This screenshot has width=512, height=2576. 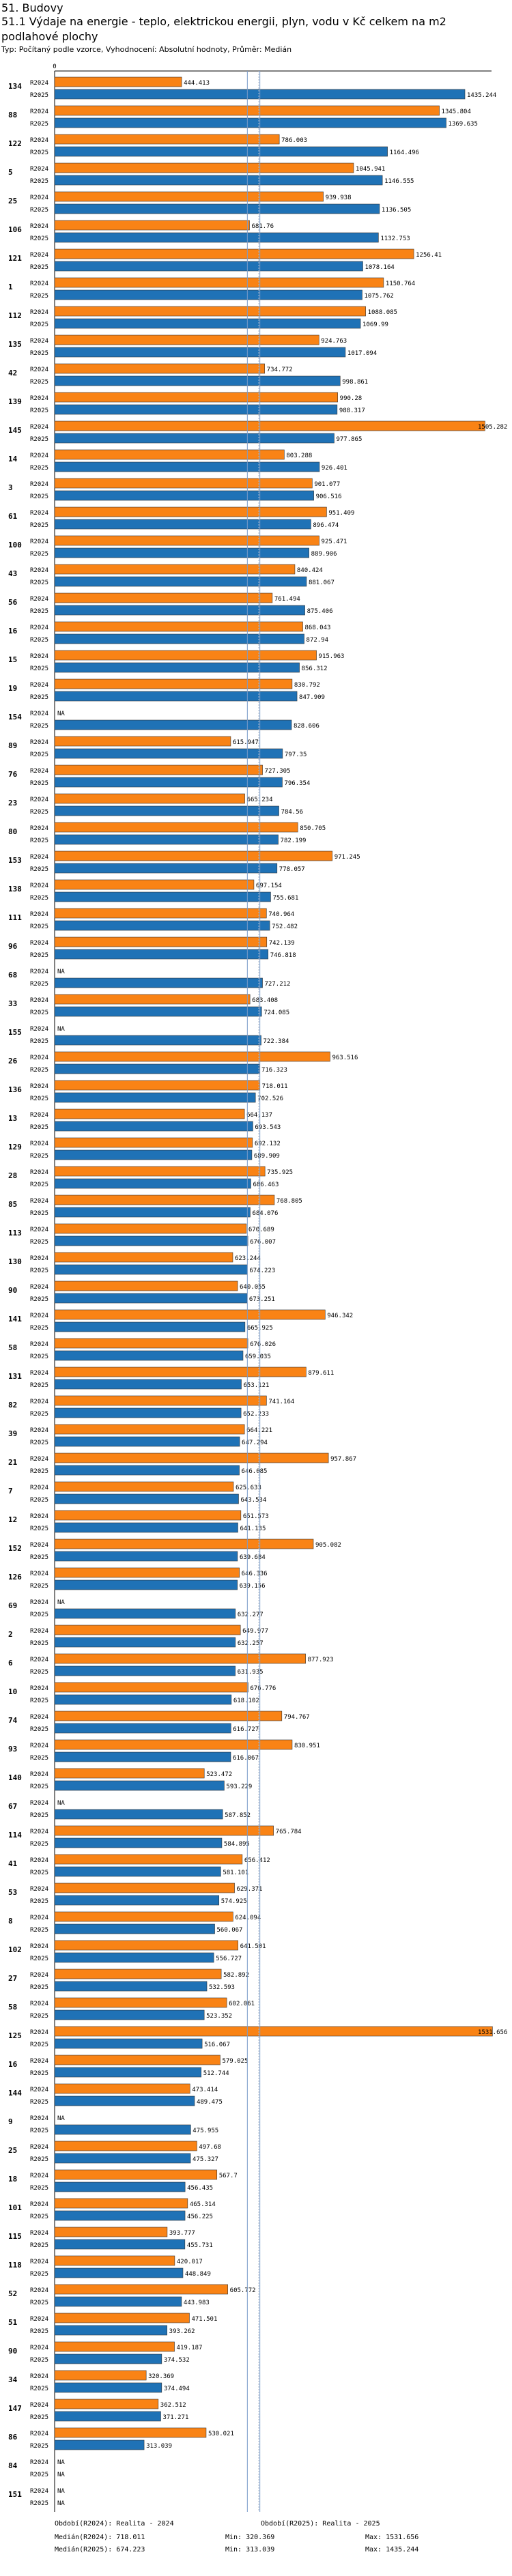 What do you see at coordinates (15, 1233) in the screenshot?
I see `row-id-label: 113` at bounding box center [15, 1233].